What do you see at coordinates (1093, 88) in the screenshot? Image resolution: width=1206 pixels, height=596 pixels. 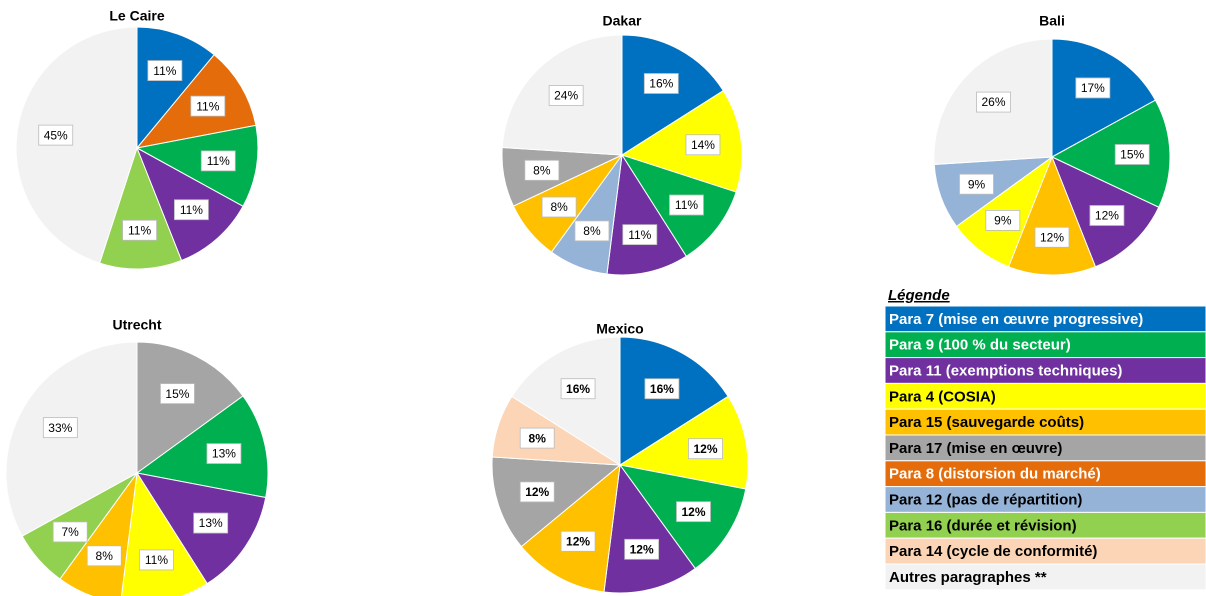 I see `value-label-group: 17%` at bounding box center [1093, 88].